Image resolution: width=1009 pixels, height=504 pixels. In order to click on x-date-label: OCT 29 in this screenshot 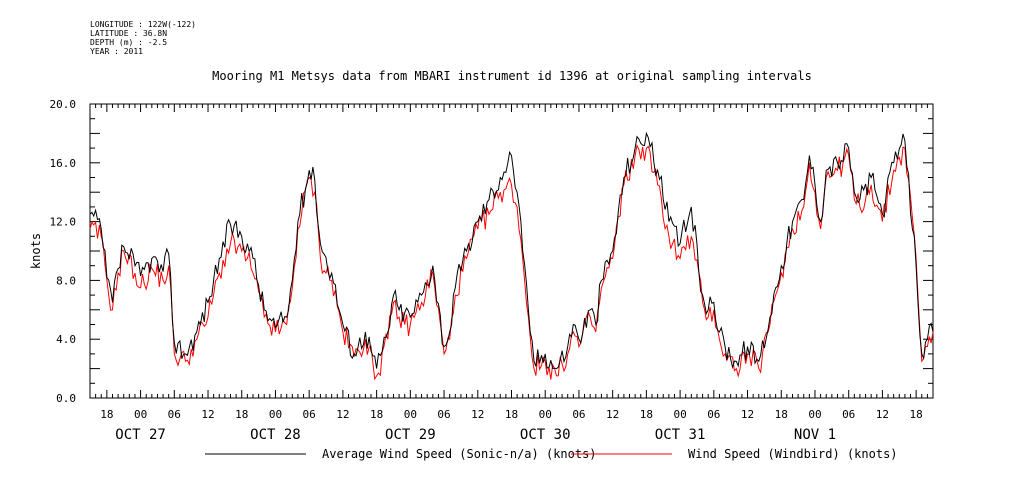, I will do `click(410, 435)`.